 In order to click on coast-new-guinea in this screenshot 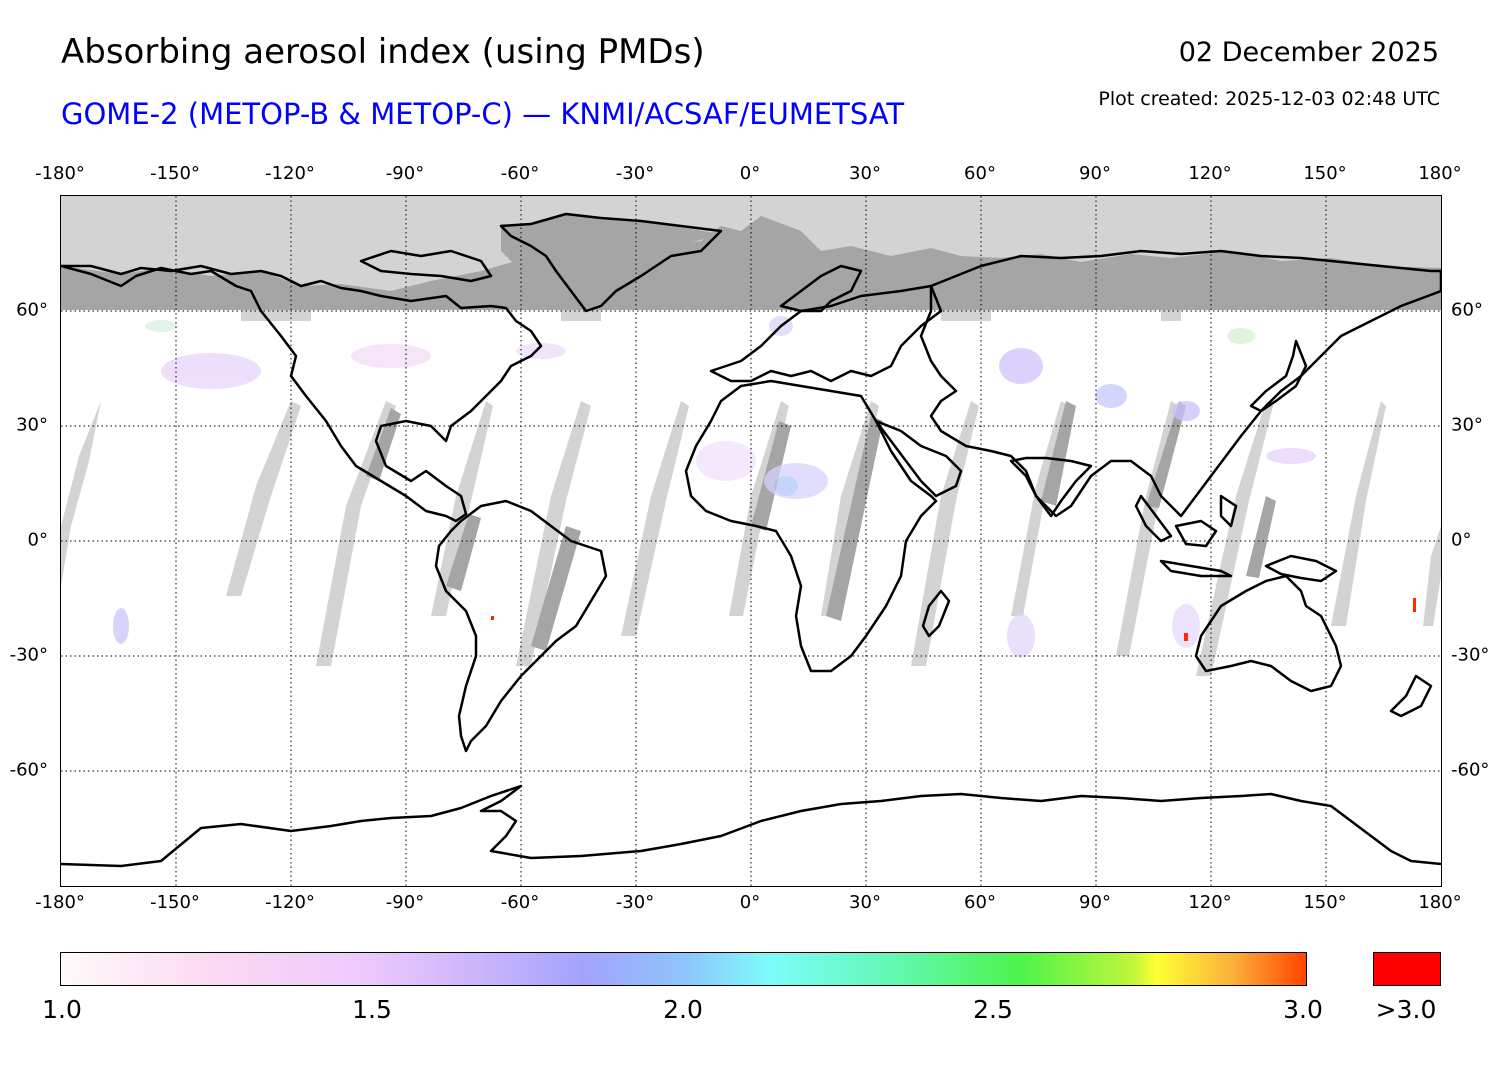, I will do `click(1301, 568)`.